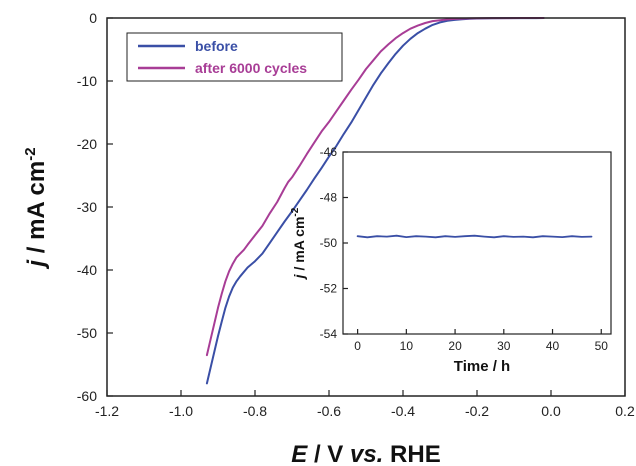  I want to click on legend-box, so click(234, 57).